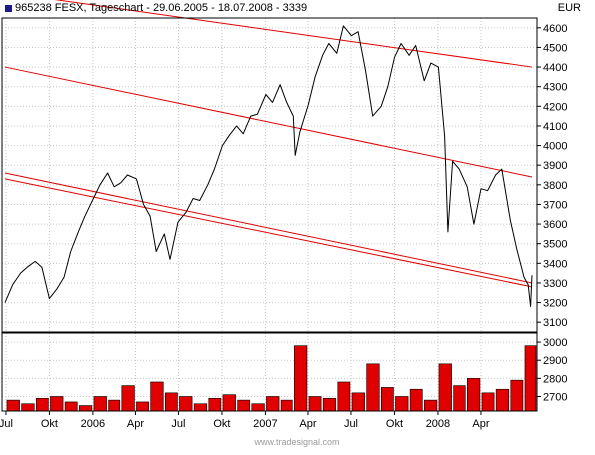 The width and height of the screenshot is (595, 455). I want to click on y-tick-label: 3100, so click(555, 323).